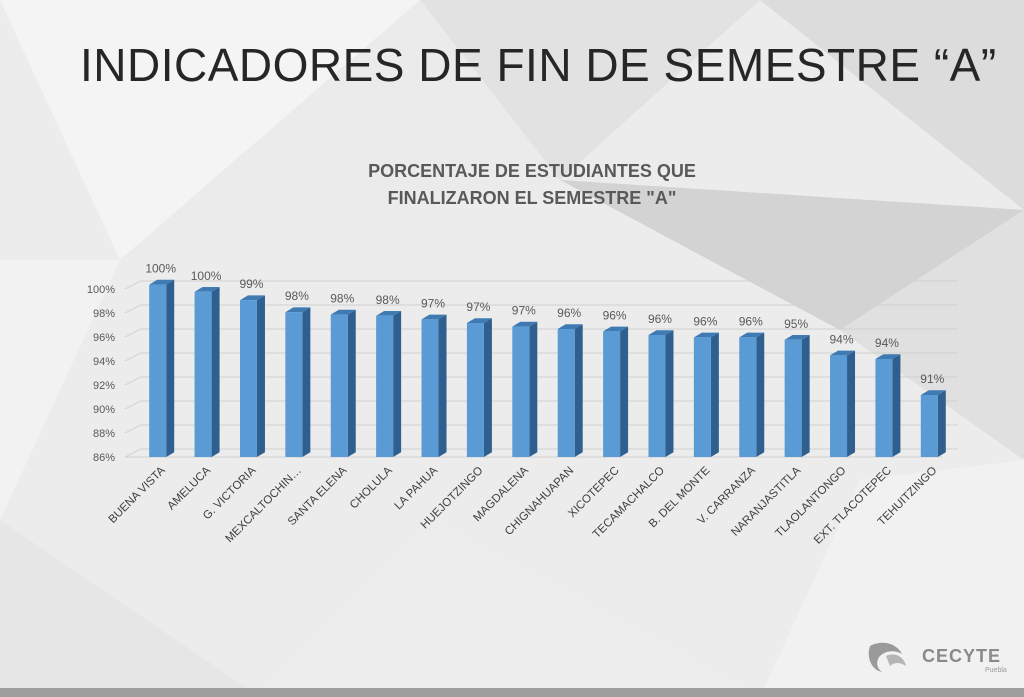 The image size is (1024, 697). I want to click on data-label: 95%, so click(796, 324).